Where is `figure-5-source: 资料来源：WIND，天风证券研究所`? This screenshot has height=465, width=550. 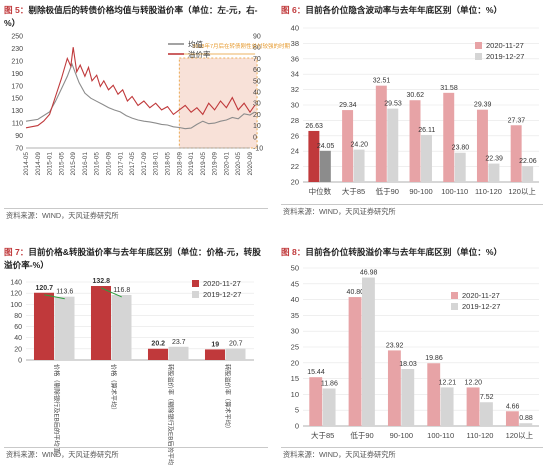 figure-5-source: 资料来源：WIND，天风证券研究所 is located at coordinates (62, 215).